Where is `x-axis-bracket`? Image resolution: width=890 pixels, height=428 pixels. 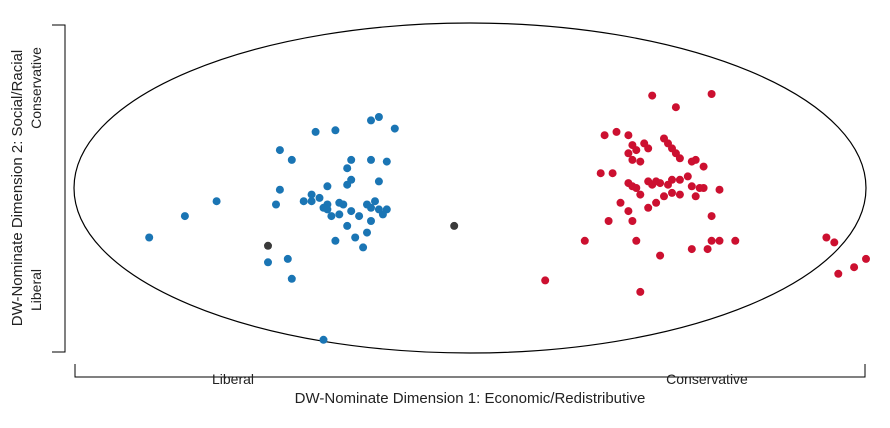 x-axis-bracket is located at coordinates (470, 371).